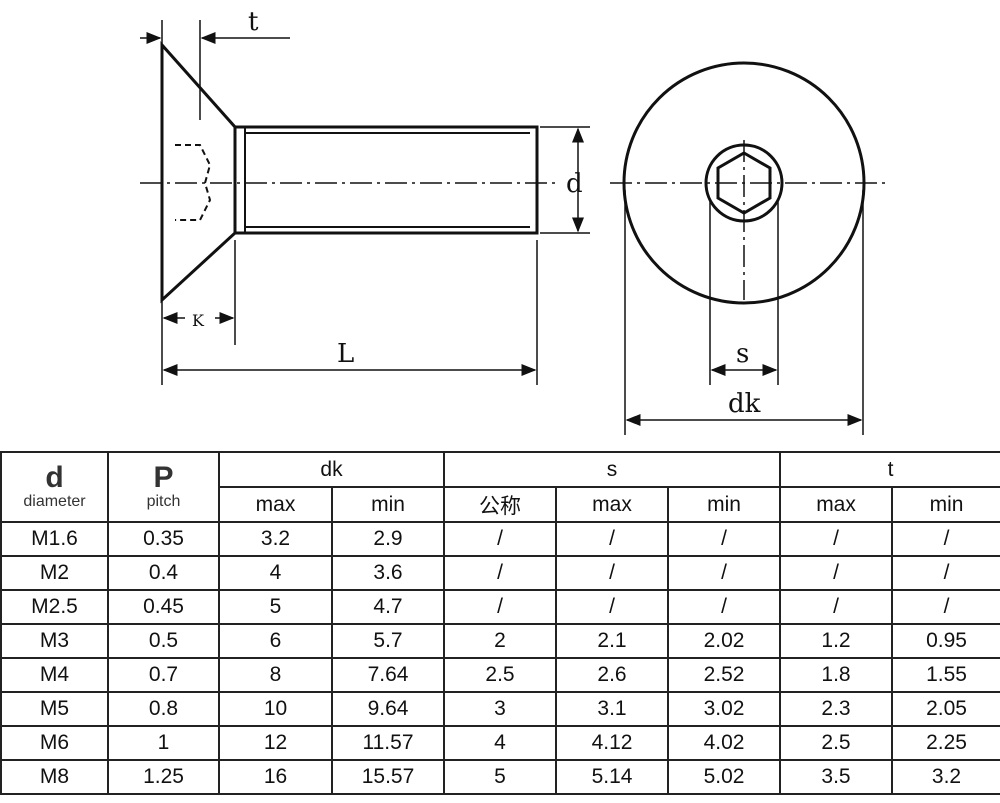  What do you see at coordinates (163, 675) in the screenshot?
I see `table-cell: 0.7` at bounding box center [163, 675].